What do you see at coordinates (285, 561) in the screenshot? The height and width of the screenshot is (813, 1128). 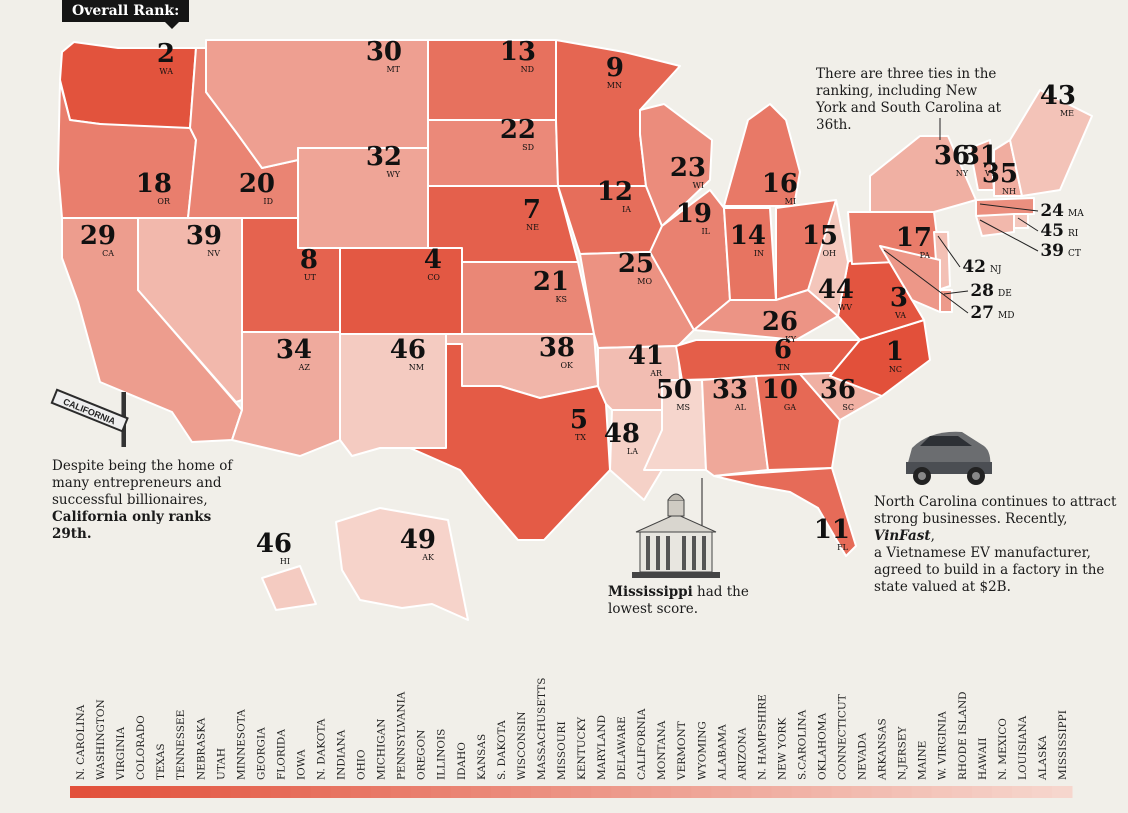 I see `state-abbr-hi: HI` at bounding box center [285, 561].